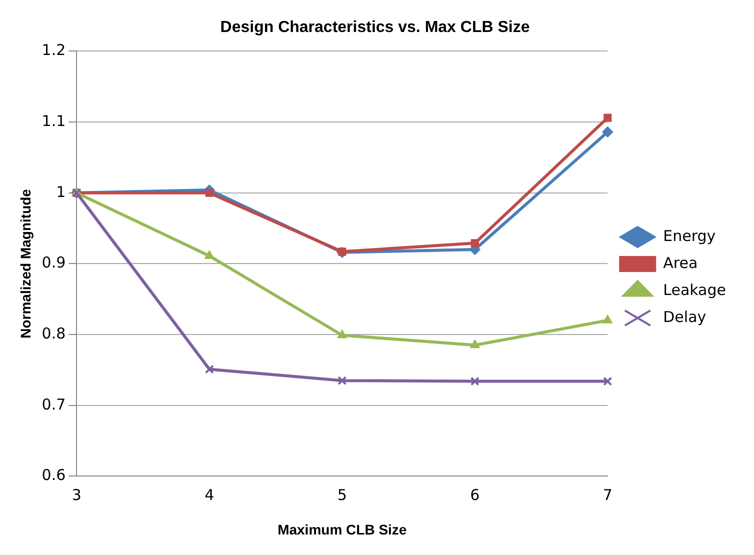 The height and width of the screenshot is (555, 754). Describe the element at coordinates (54, 121) in the screenshot. I see `y-tick-label: 1.1` at that location.